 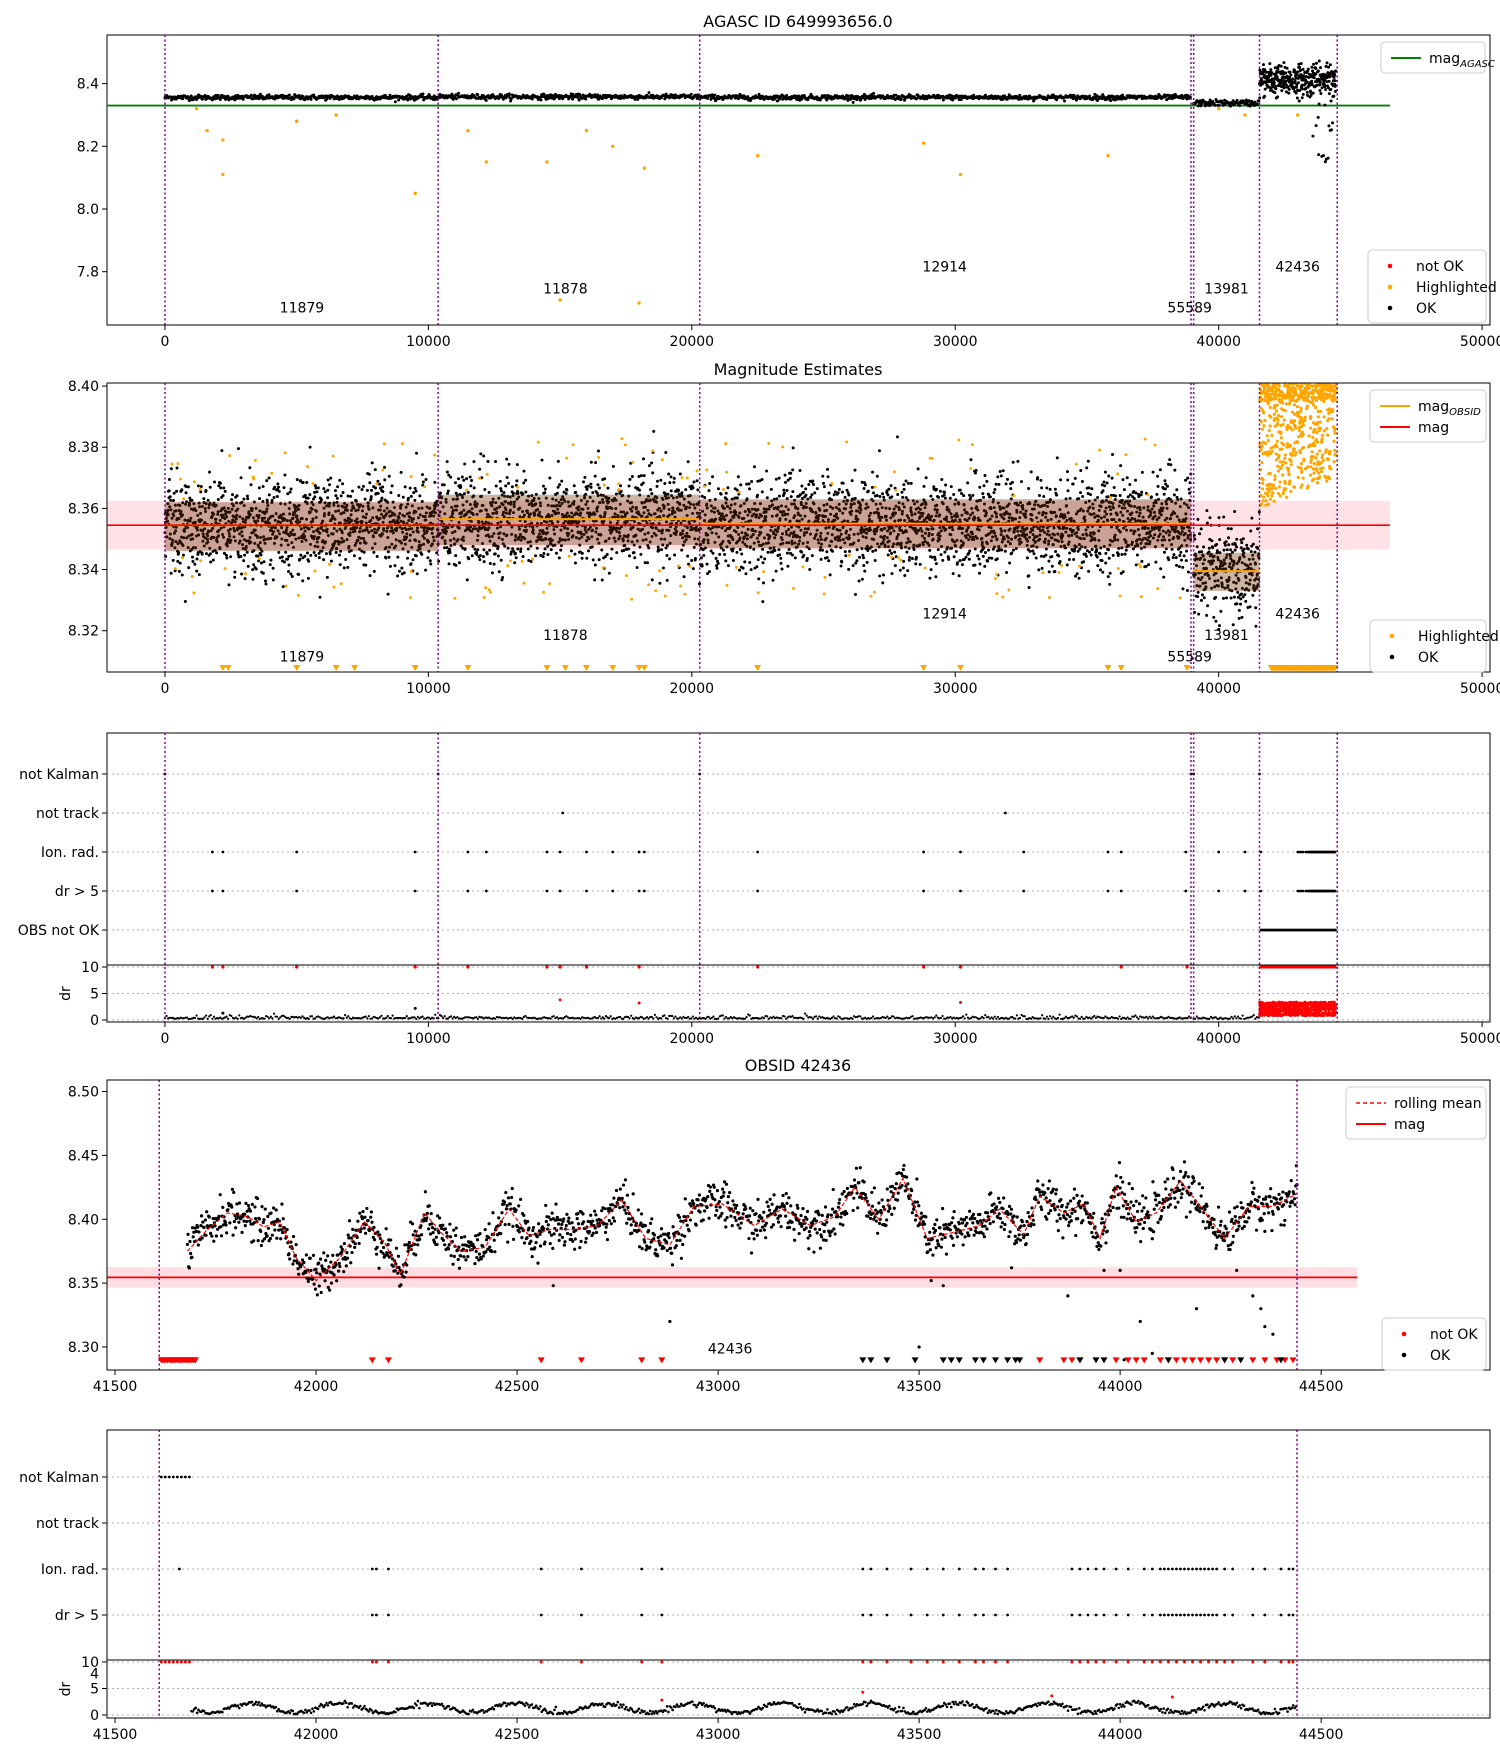 What do you see at coordinates (1297, 268) in the screenshot?
I see `obsid-annotation: 42436` at bounding box center [1297, 268].